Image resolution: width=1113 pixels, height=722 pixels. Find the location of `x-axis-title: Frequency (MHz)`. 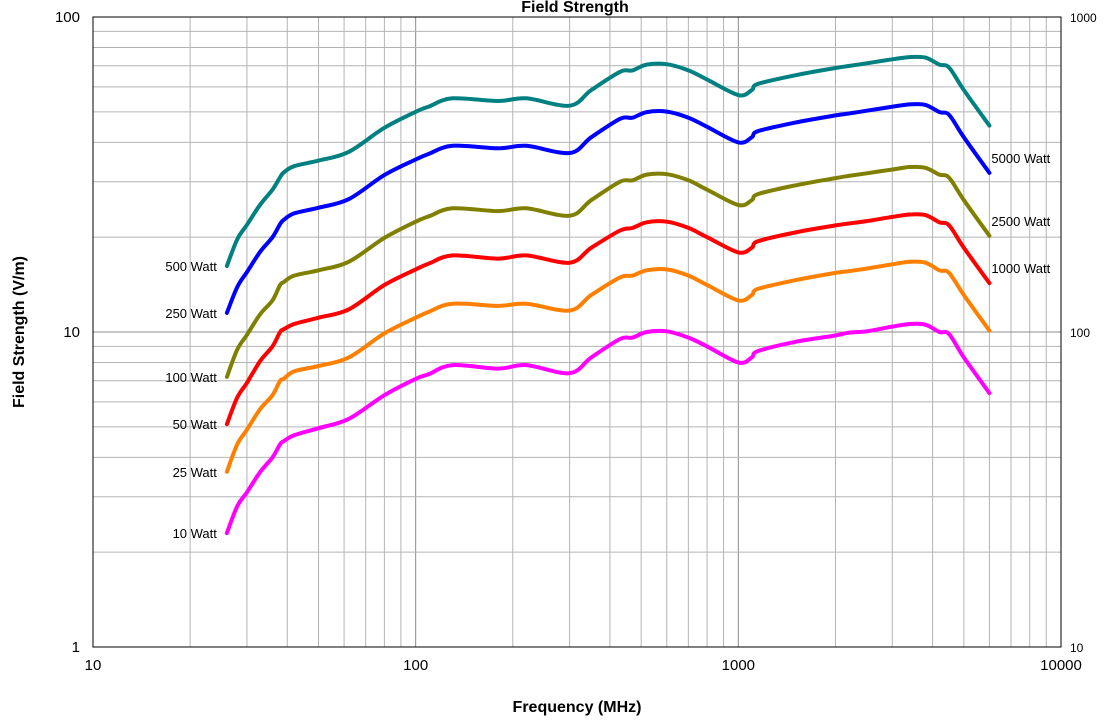

x-axis-title: Frequency (MHz) is located at coordinates (577, 707).